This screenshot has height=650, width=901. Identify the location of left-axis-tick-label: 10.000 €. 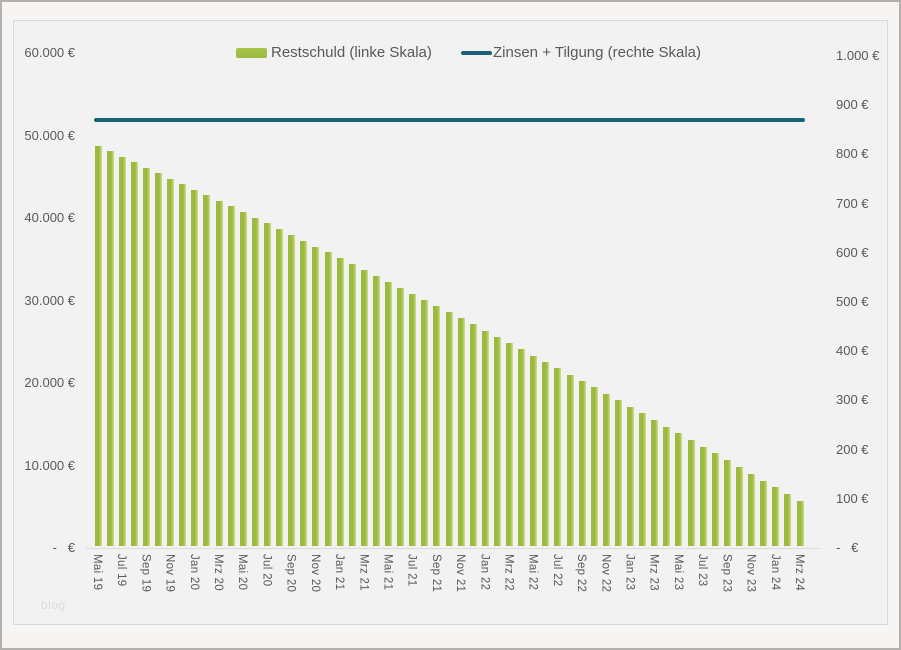
(49, 465).